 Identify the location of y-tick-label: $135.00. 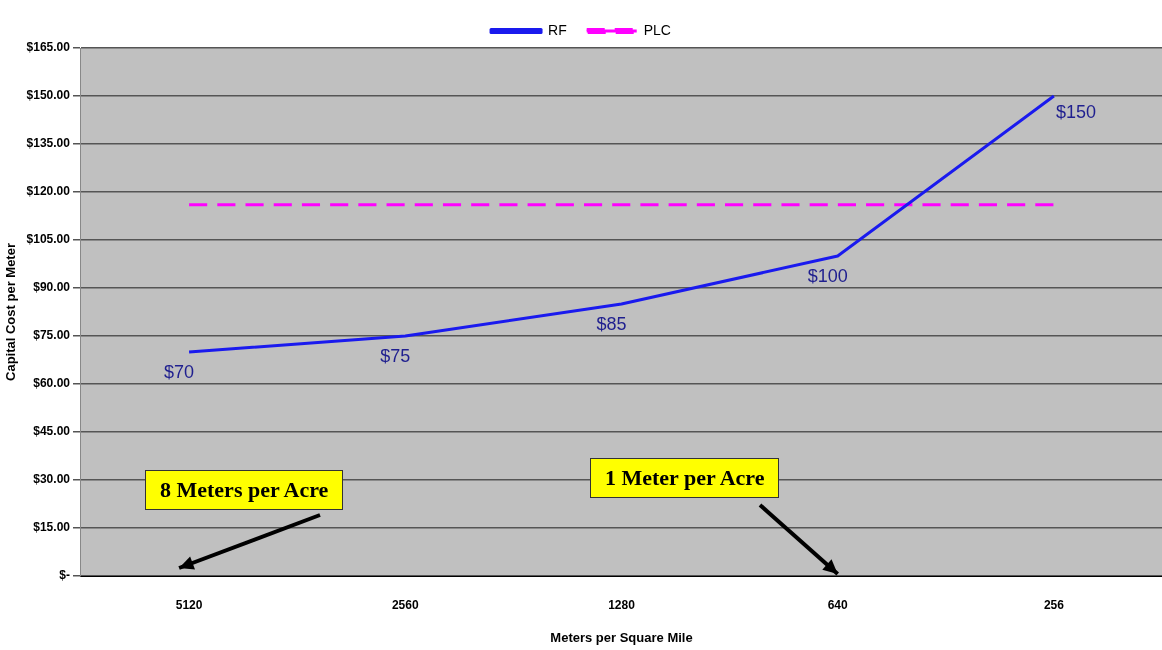
(48, 143).